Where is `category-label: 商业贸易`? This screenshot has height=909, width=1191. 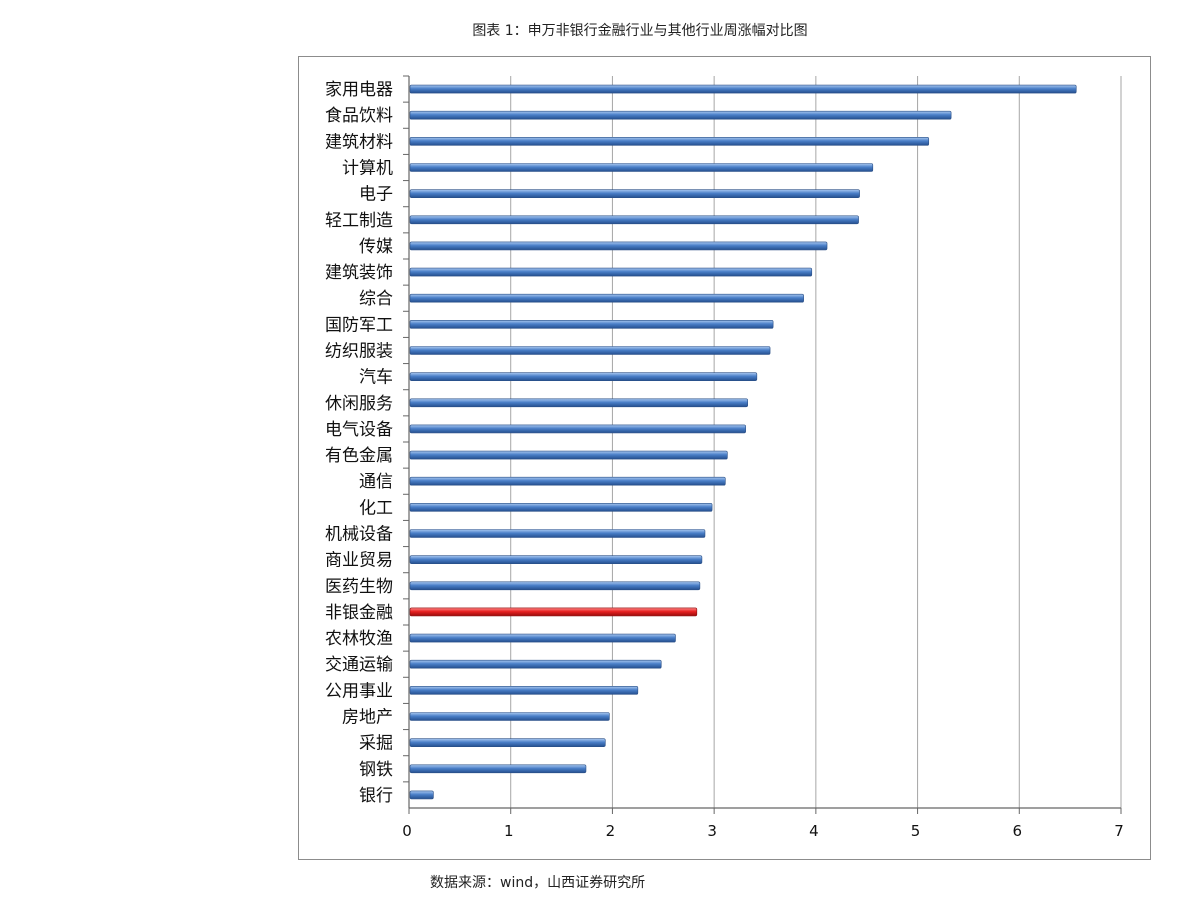
category-label: 商业贸易 is located at coordinates (359, 561).